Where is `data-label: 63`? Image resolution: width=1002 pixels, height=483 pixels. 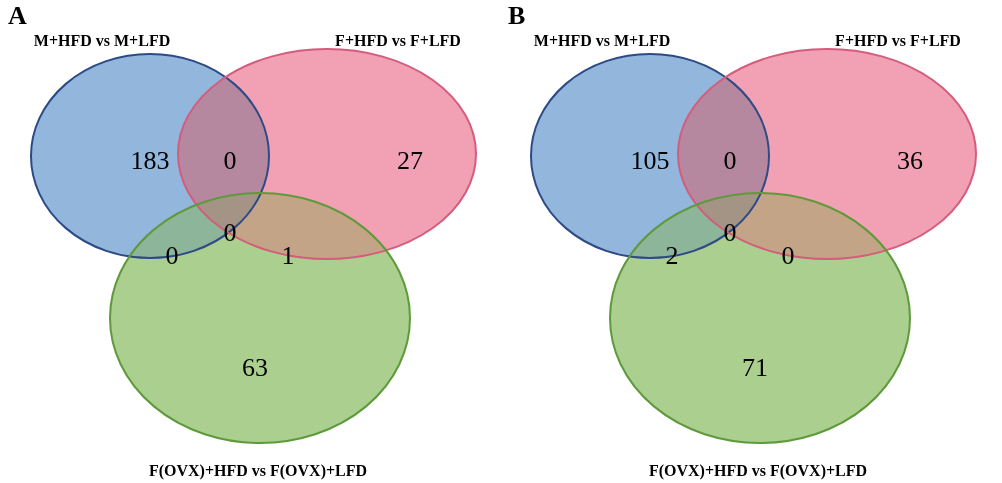
data-label: 63 is located at coordinates (255, 367).